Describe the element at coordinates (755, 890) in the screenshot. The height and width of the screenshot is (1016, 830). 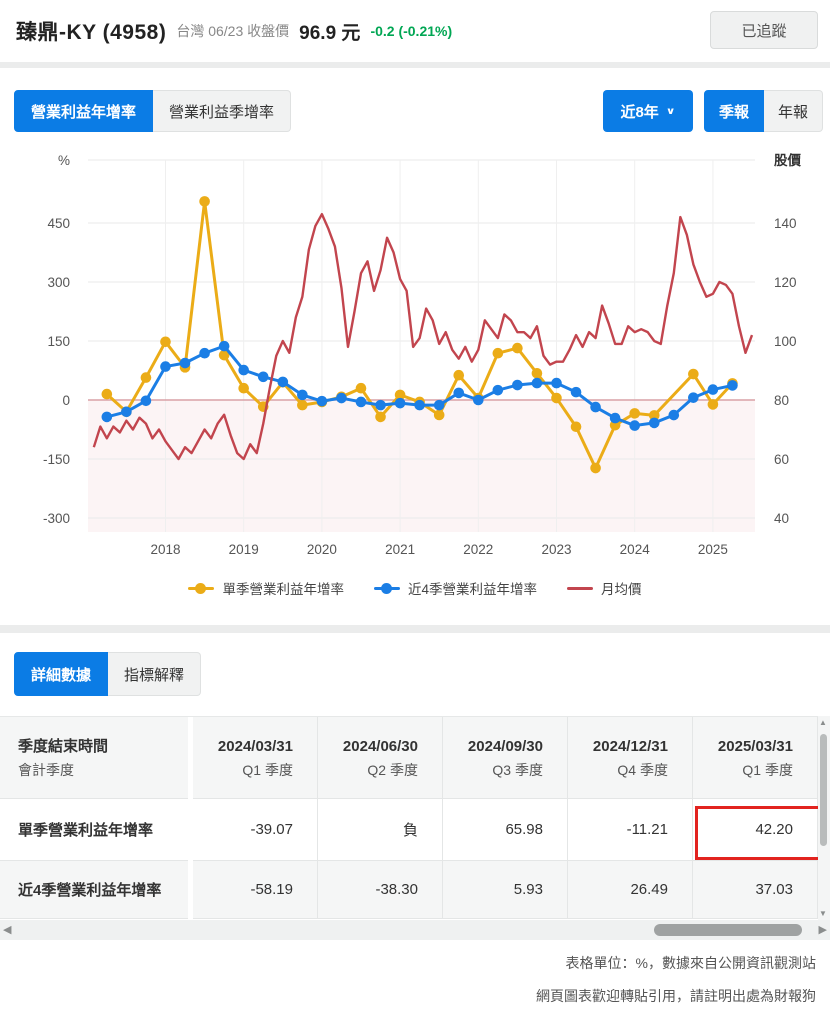
I see `table-cell: 37.03` at that location.